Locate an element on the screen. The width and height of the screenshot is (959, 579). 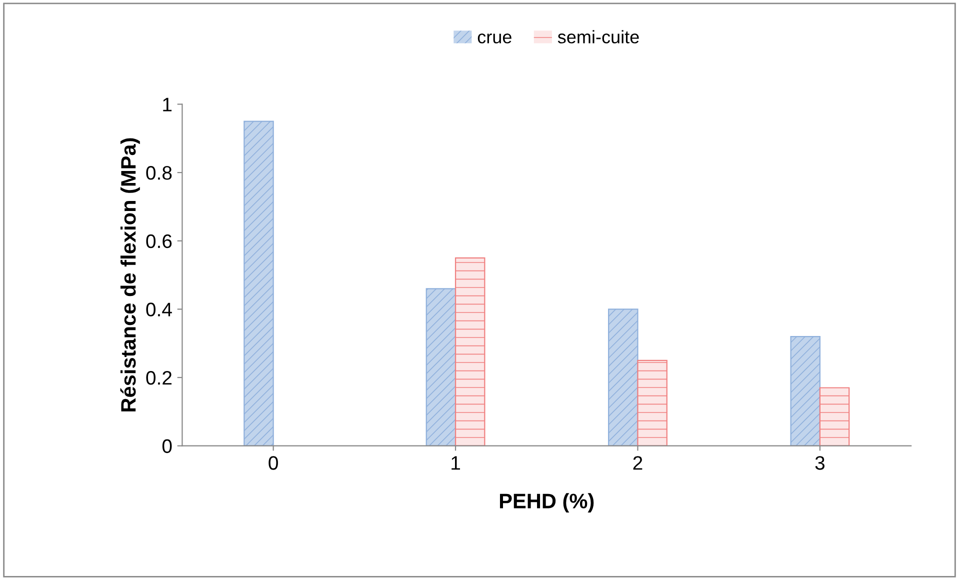
y-tick-label: 0.8 is located at coordinates (159, 173).